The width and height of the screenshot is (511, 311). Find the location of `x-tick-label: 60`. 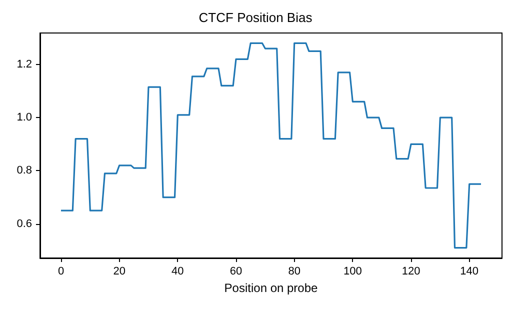

x-tick-label: 60 is located at coordinates (236, 272).